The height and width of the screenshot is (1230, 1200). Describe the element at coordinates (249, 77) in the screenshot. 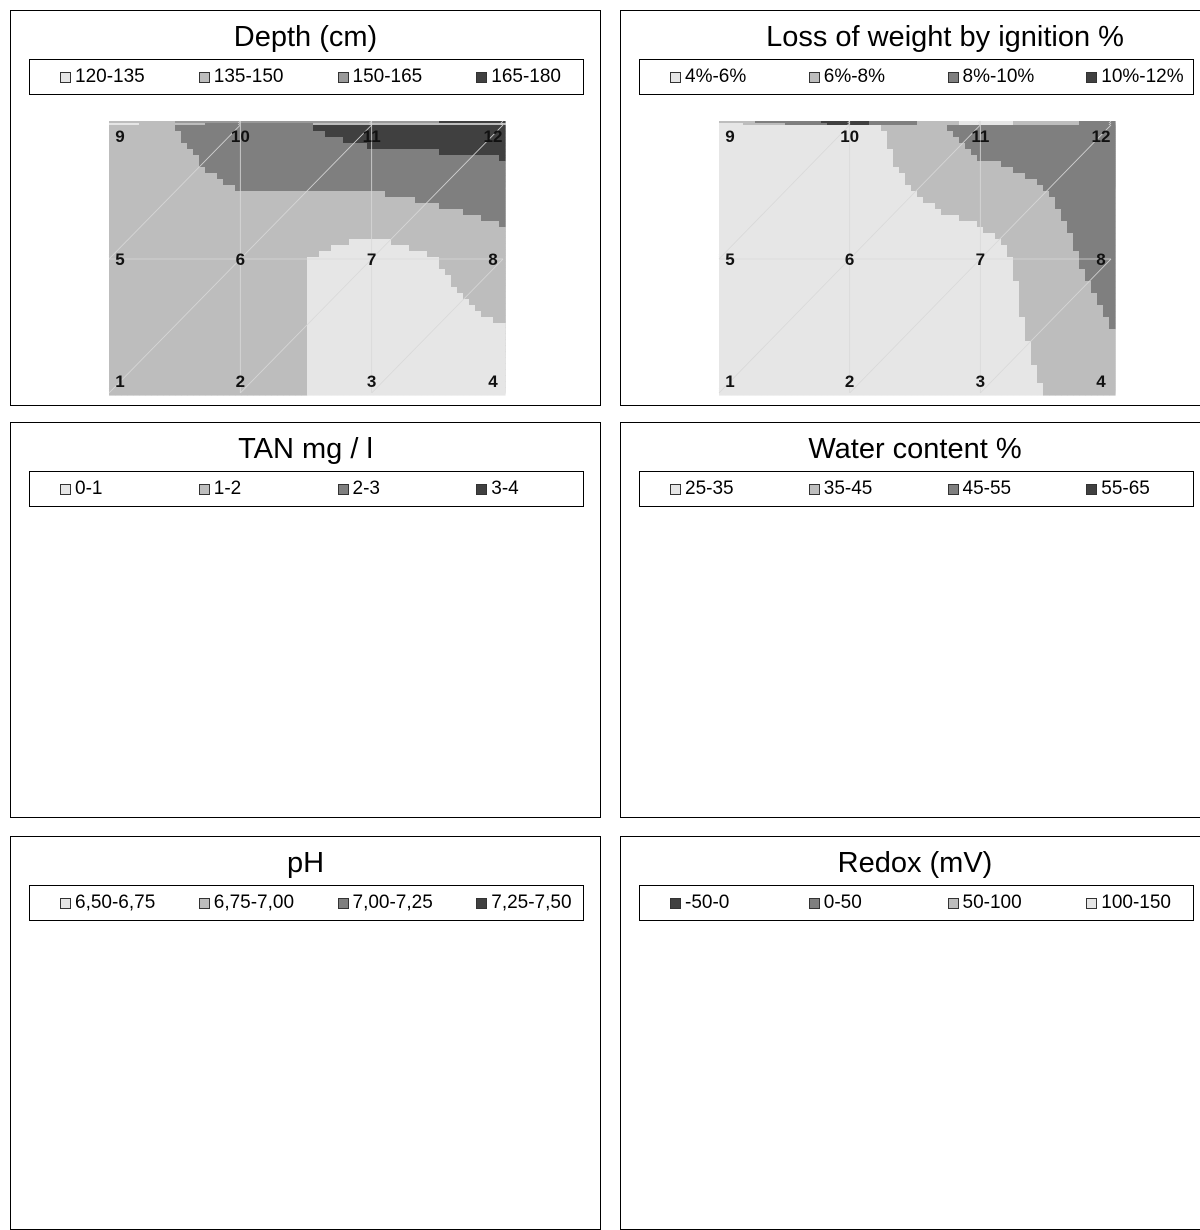

I see `legend-label: 135-150` at that location.